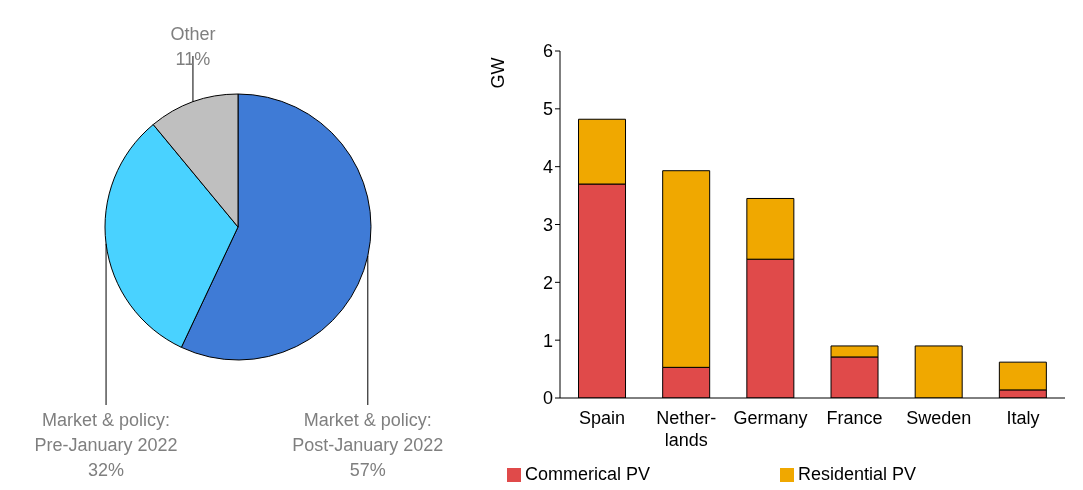  I want to click on y-tick-label: 3, so click(547, 224).